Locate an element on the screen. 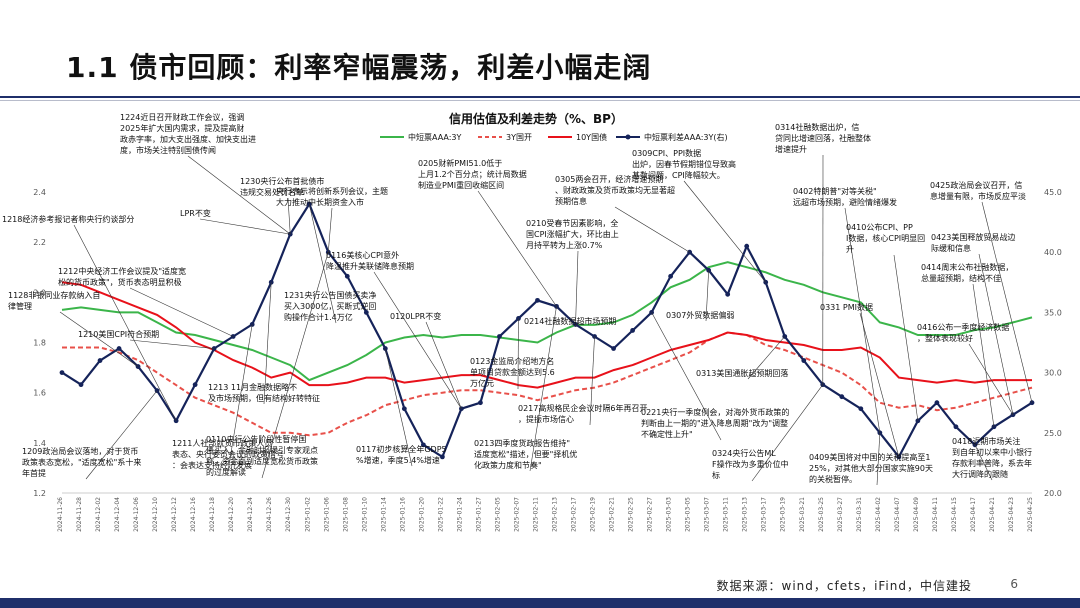  annotation: 1218经济参考报记者称央行约谈部分 is located at coordinates (68, 219).